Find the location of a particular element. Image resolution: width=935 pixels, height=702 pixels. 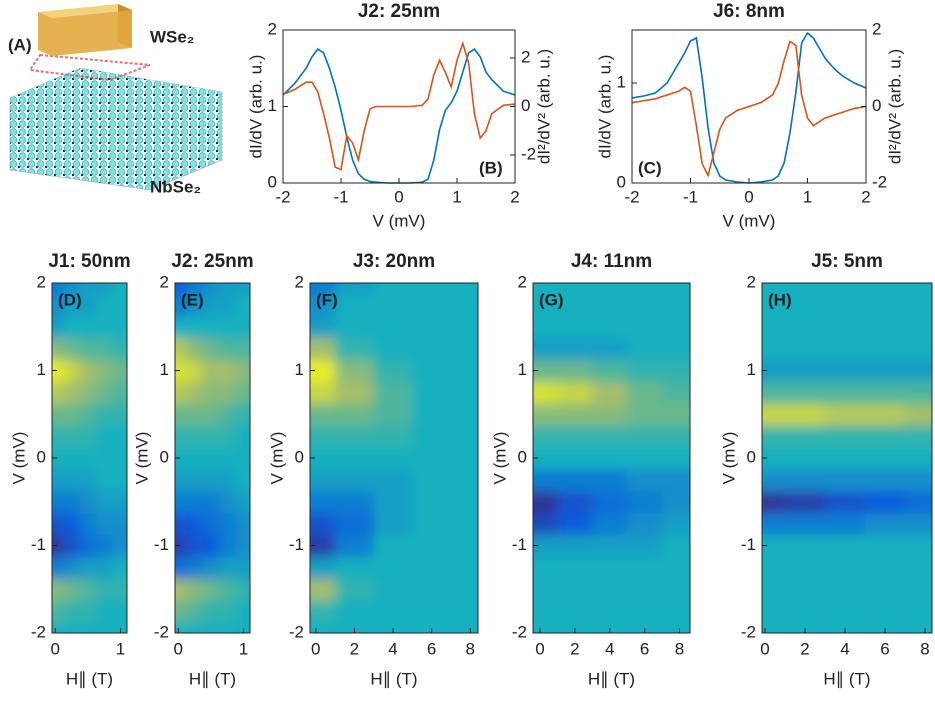

panel-label: (H) is located at coordinates (780, 299).